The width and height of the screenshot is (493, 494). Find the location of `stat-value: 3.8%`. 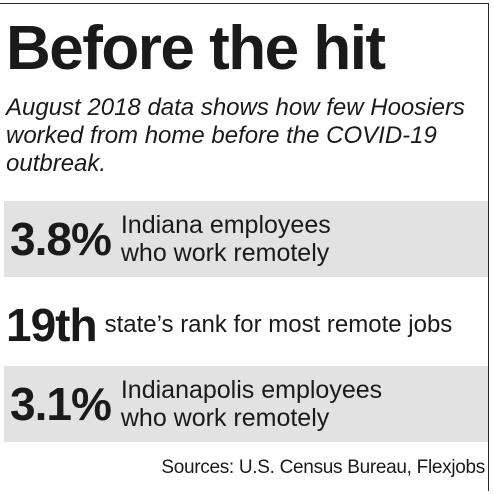

stat-value: 3.8% is located at coordinates (61, 239).